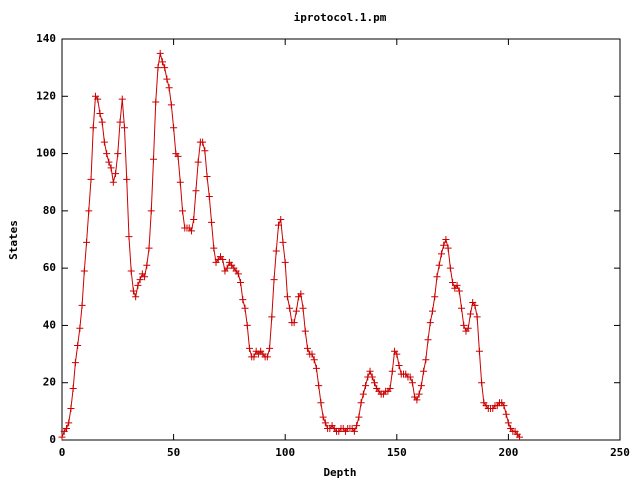 This screenshot has height=480, width=640. What do you see at coordinates (62, 452) in the screenshot?
I see `x-tick-label: 0` at bounding box center [62, 452].